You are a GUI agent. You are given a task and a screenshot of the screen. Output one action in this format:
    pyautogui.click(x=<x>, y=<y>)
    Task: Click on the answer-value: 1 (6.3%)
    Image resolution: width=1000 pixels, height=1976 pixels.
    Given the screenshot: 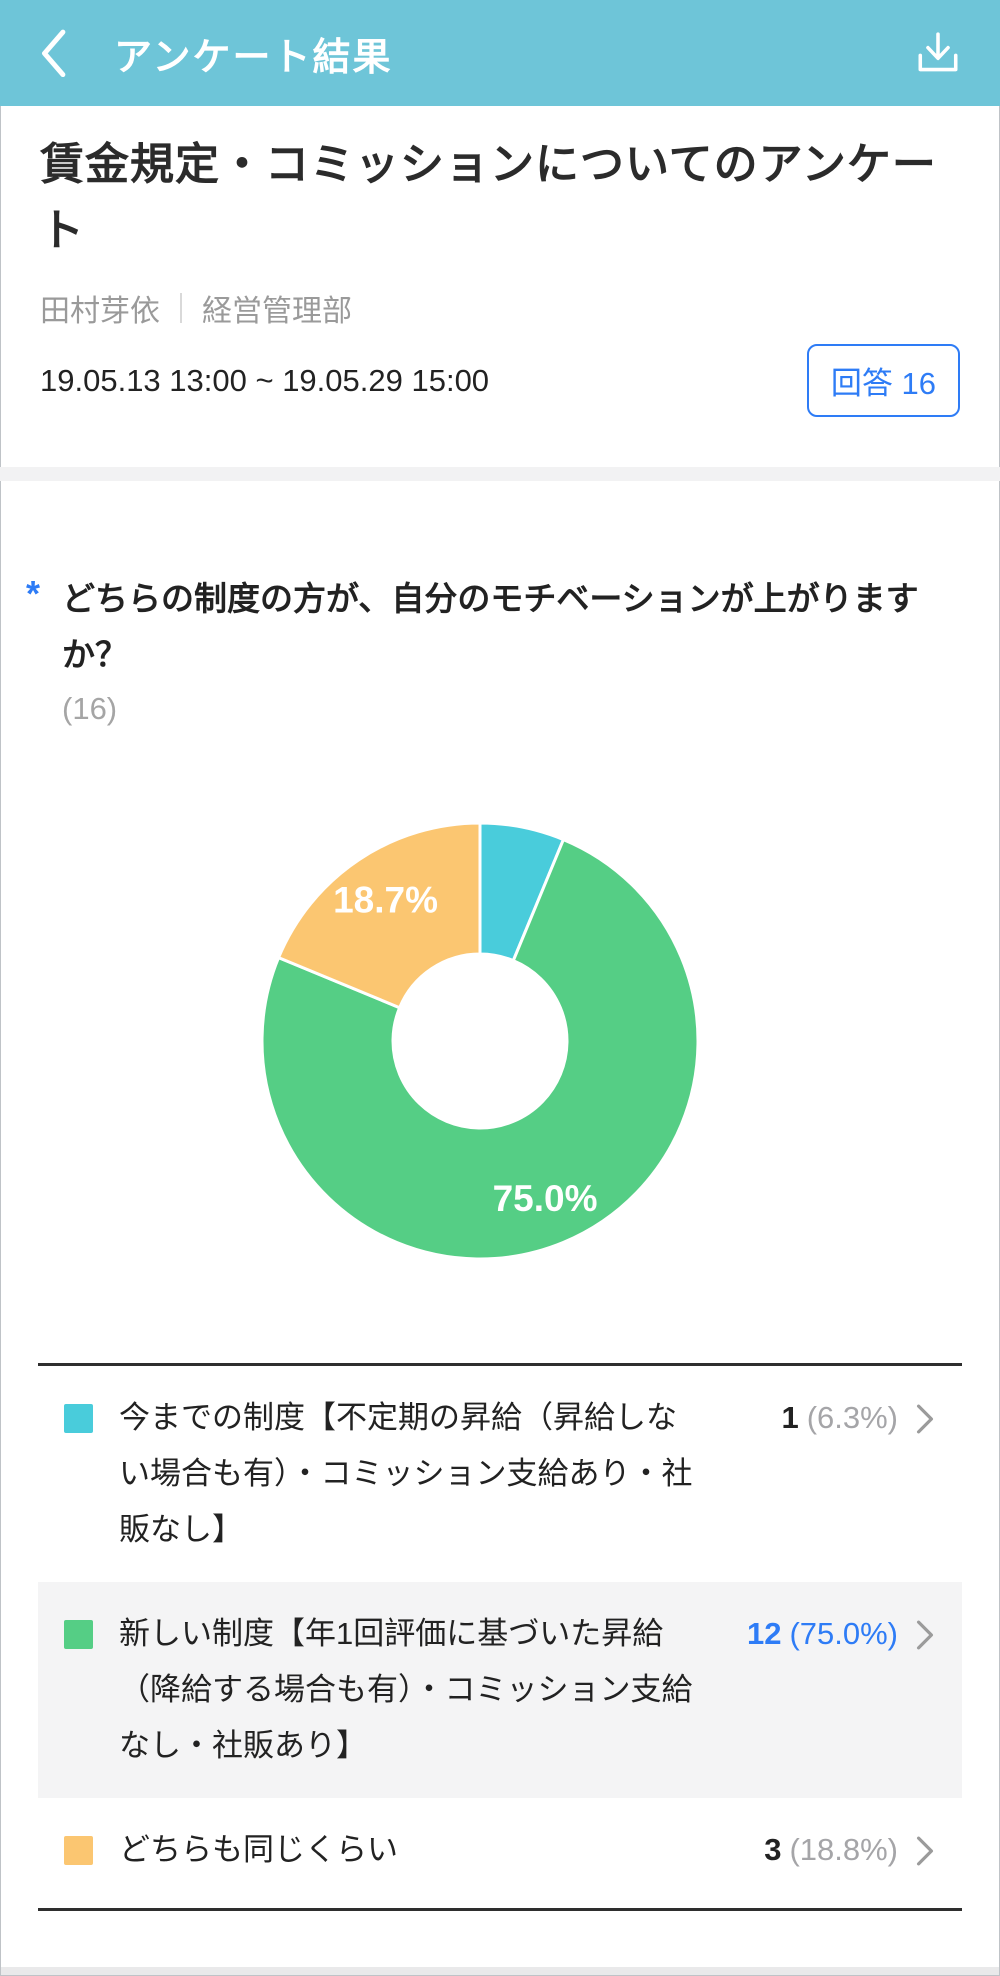 What is the action you would take?
    pyautogui.click(x=804, y=1421)
    